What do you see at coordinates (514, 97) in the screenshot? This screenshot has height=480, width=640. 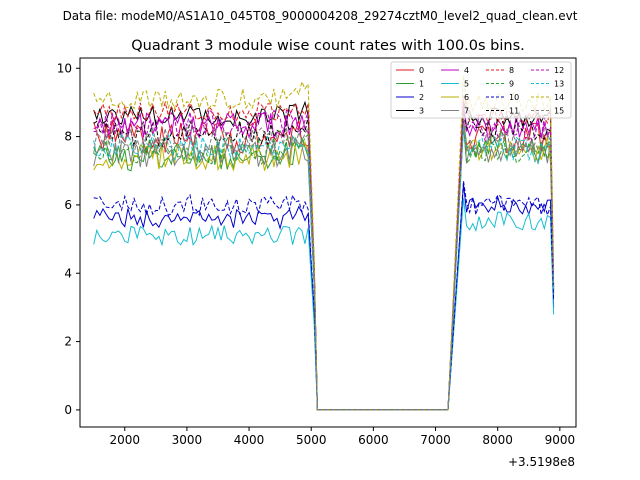 I see `legend-label: 10` at bounding box center [514, 97].